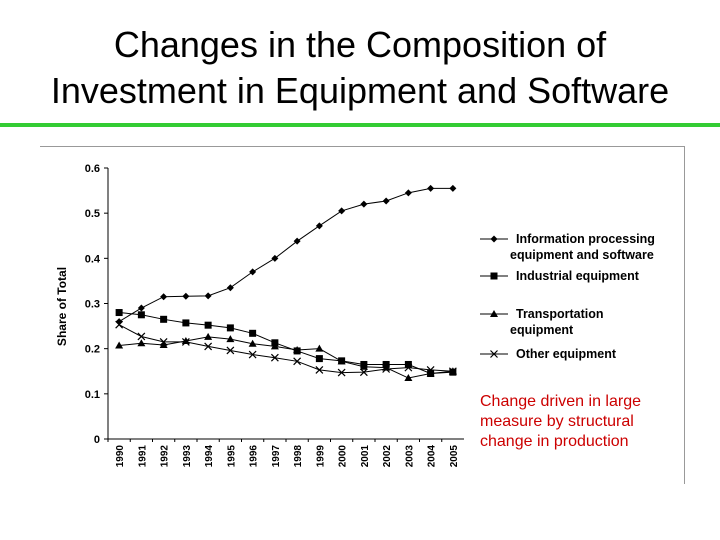  What do you see at coordinates (298, 456) in the screenshot?
I see `x-tick-label: 1998` at bounding box center [298, 456].